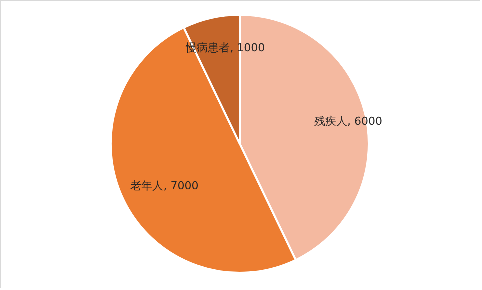 This screenshot has height=290, width=482. What do you see at coordinates (181, 186) in the screenshot?
I see `data-label: , 7000` at bounding box center [181, 186].